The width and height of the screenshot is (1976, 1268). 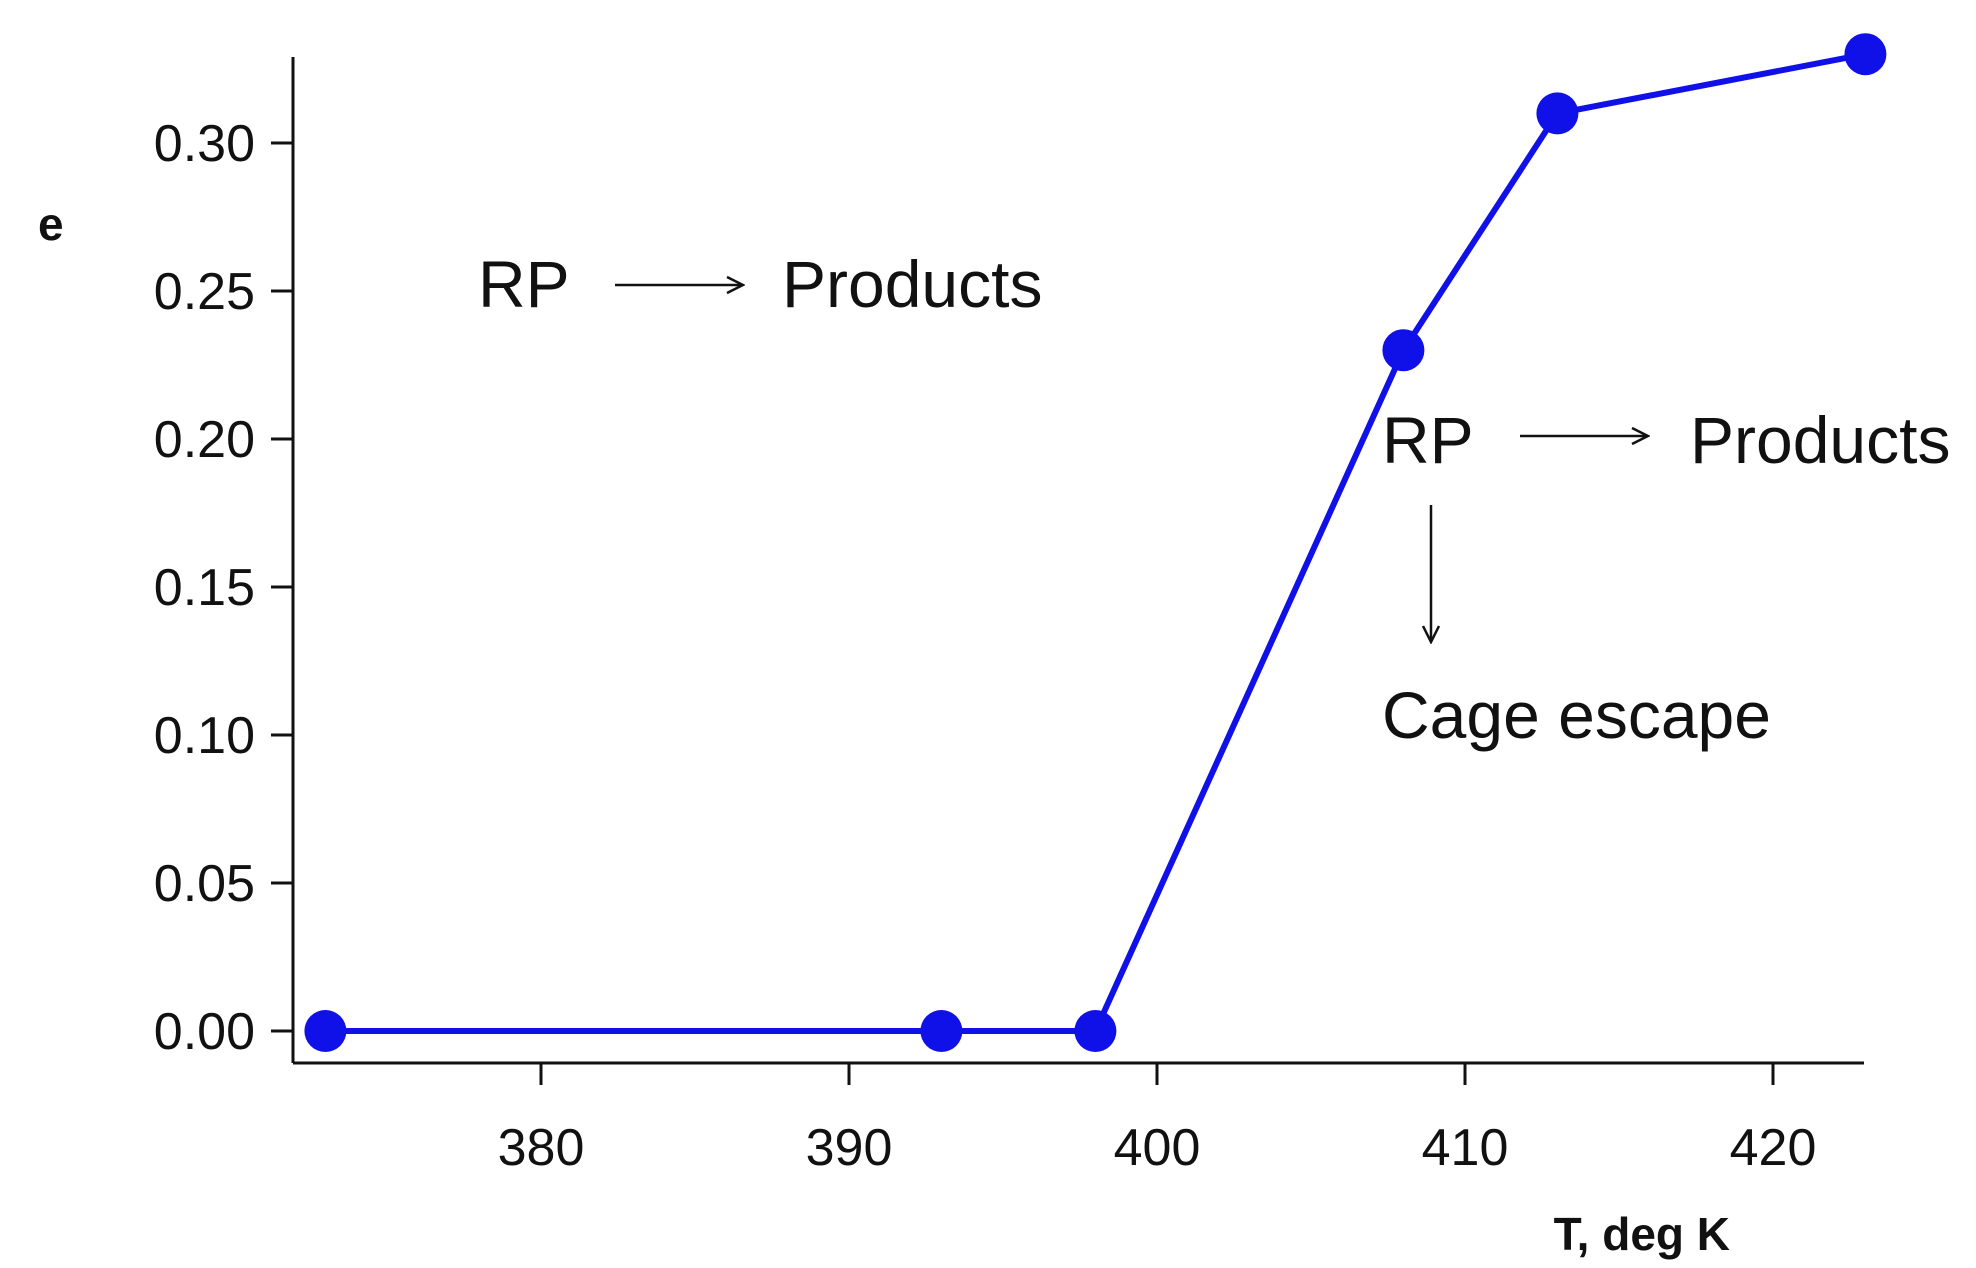 I want to click on annotation-top-products: Products, so click(x=912, y=284).